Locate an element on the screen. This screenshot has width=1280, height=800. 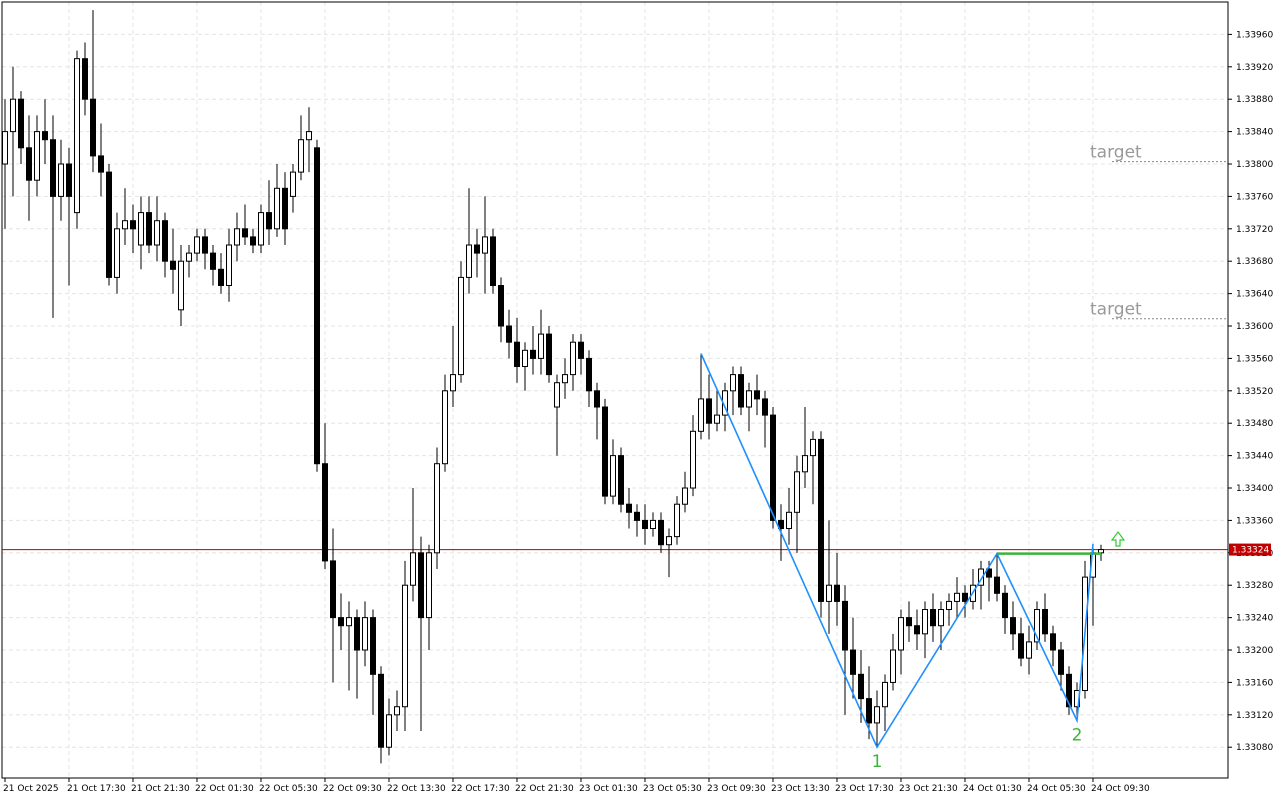
y-tick-label: 1.33240 is located at coordinates (1254, 619).